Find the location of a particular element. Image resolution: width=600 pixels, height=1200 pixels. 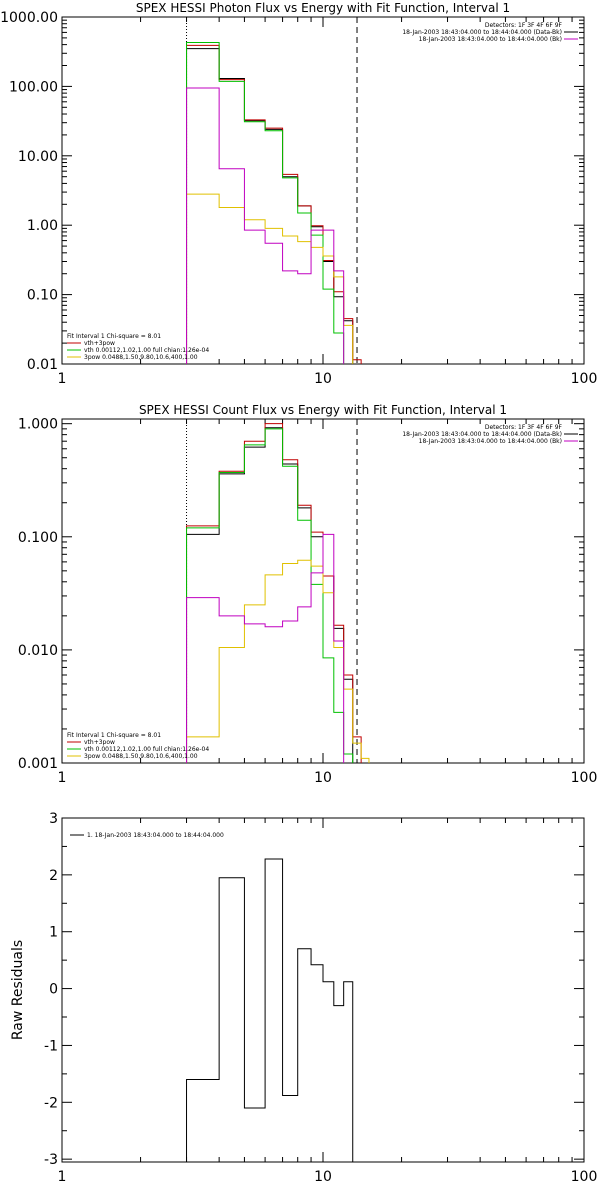

y-tick-label: 1 is located at coordinates (53, 933).